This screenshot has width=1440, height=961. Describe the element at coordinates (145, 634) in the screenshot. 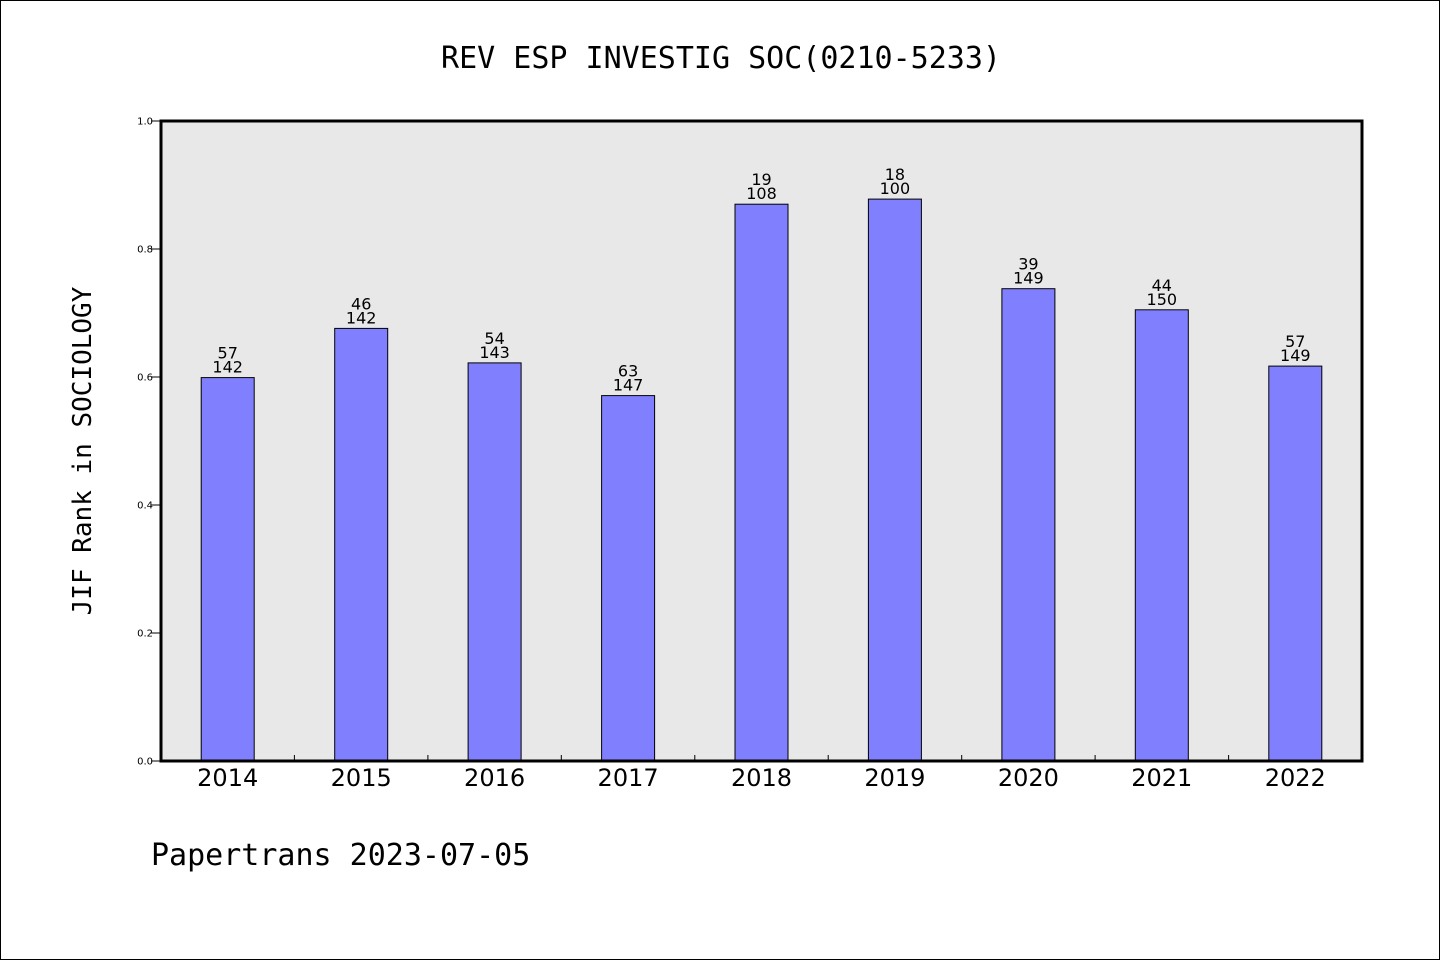

I see `y-tick-label: 0.2` at that location.